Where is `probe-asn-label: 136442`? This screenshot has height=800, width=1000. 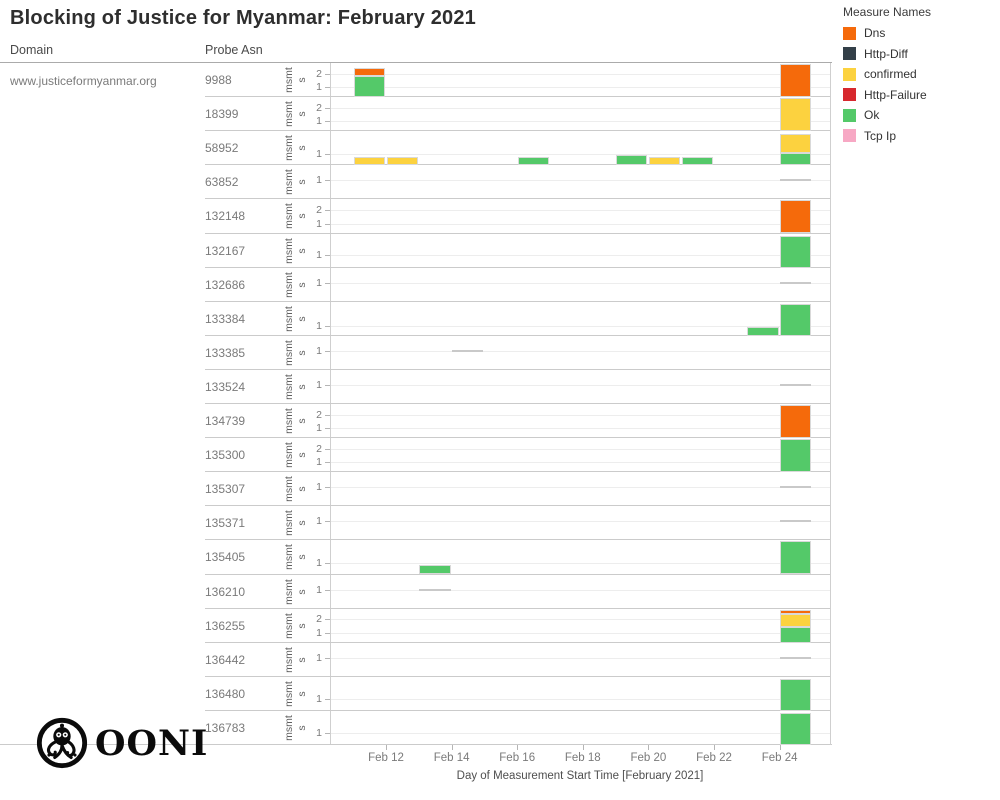 probe-asn-label: 136442 is located at coordinates (225, 659).